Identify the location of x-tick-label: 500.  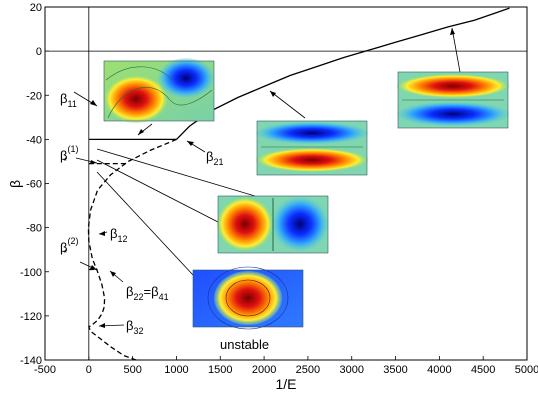
(132, 370).